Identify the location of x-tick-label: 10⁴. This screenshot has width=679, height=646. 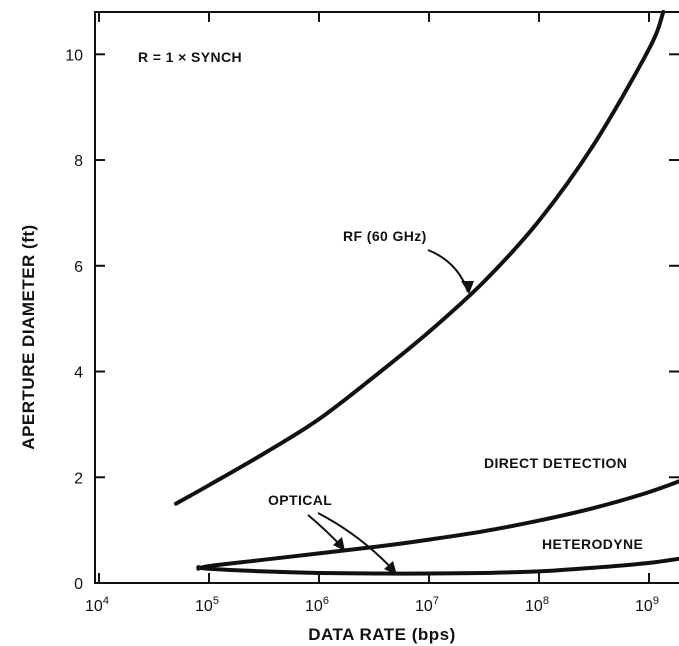
(97, 605).